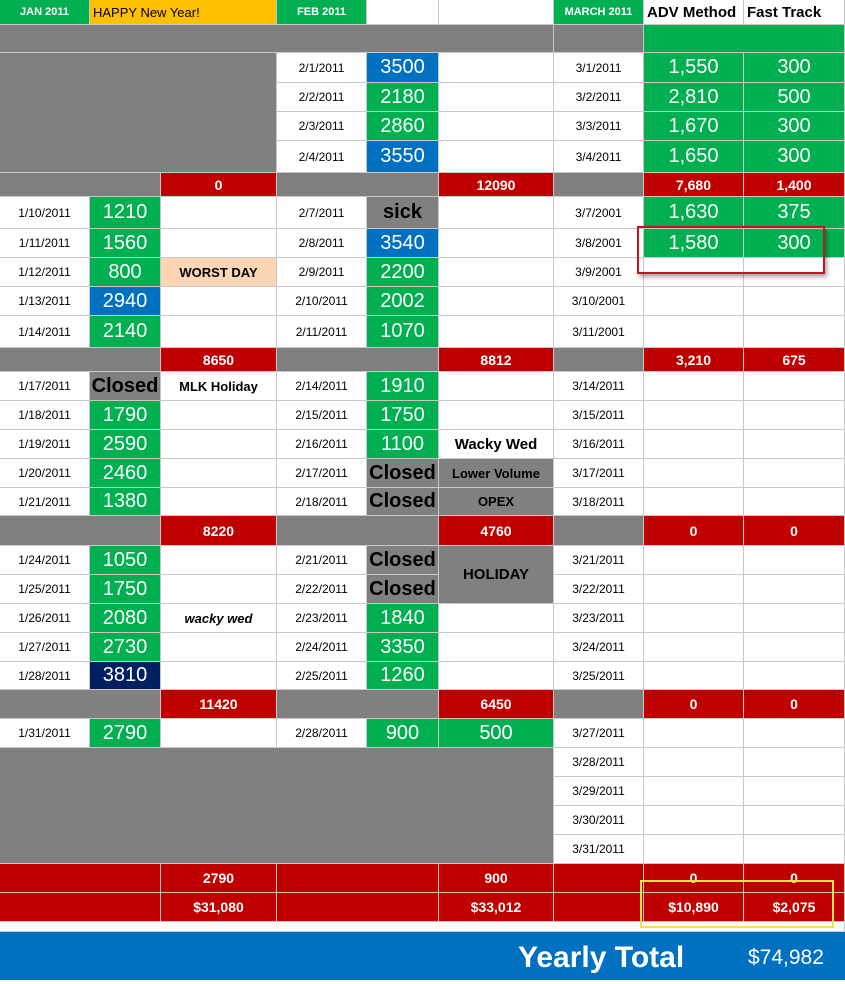 Image resolution: width=845 pixels, height=984 pixels. I want to click on march-band, so click(744, 39).